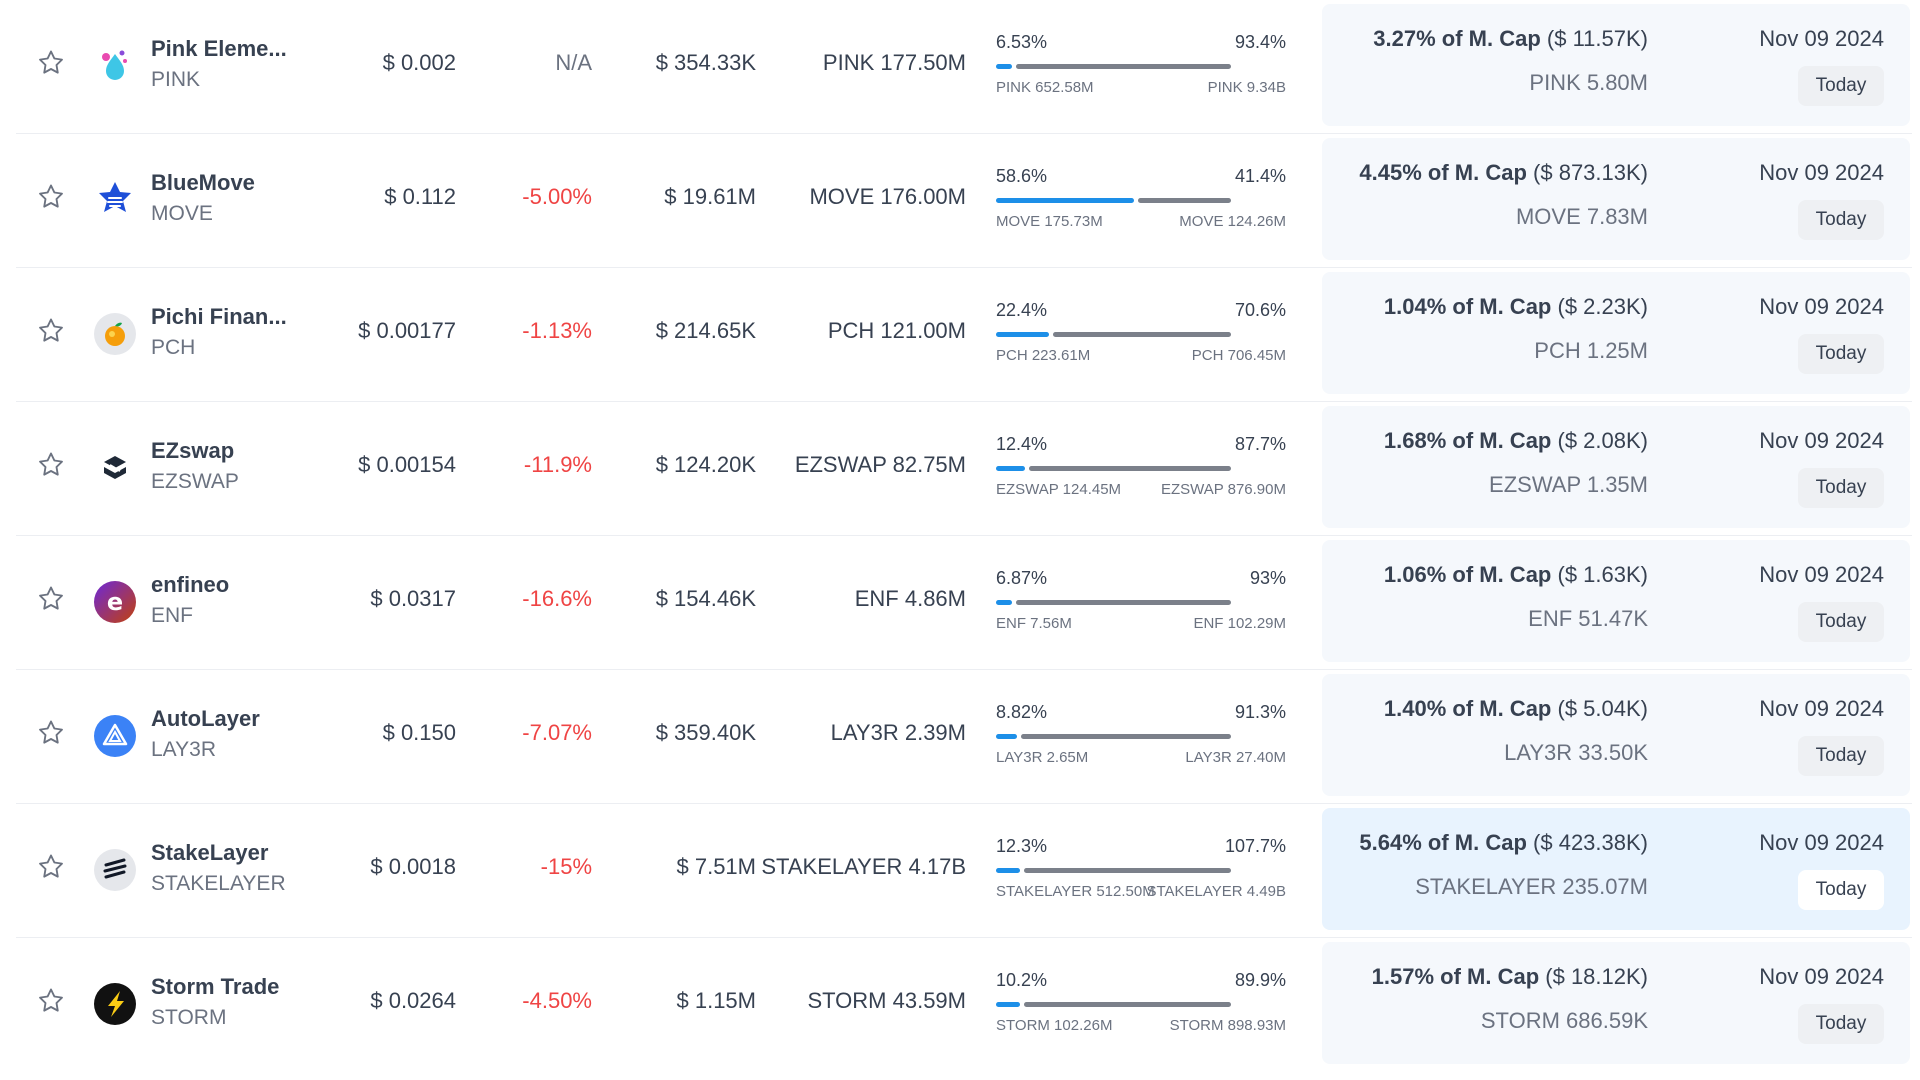 The width and height of the screenshot is (1920, 1080). What do you see at coordinates (1043, 355) in the screenshot?
I see `unlocked-amount: PCH 223.61M` at bounding box center [1043, 355].